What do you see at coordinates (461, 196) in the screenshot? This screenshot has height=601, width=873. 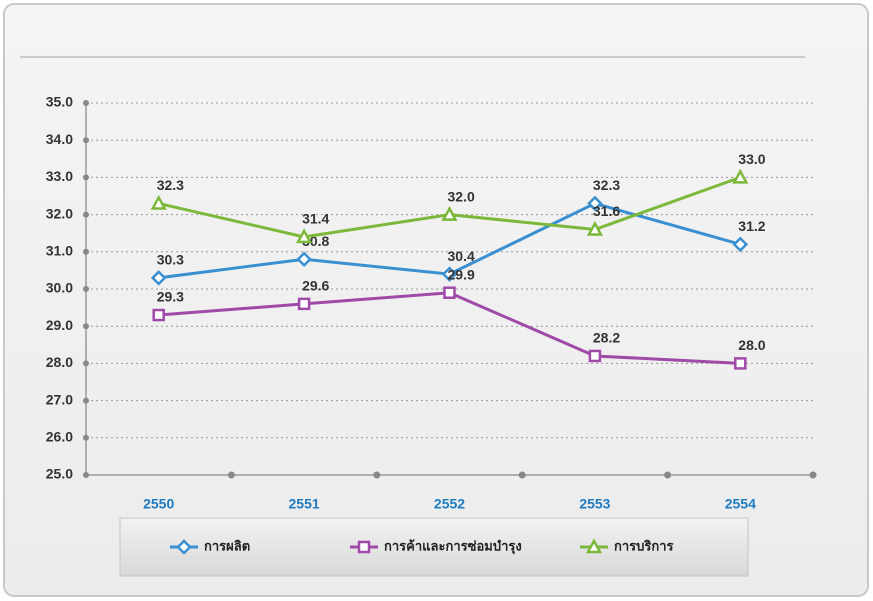 I see `data-label: 32.0` at bounding box center [461, 196].